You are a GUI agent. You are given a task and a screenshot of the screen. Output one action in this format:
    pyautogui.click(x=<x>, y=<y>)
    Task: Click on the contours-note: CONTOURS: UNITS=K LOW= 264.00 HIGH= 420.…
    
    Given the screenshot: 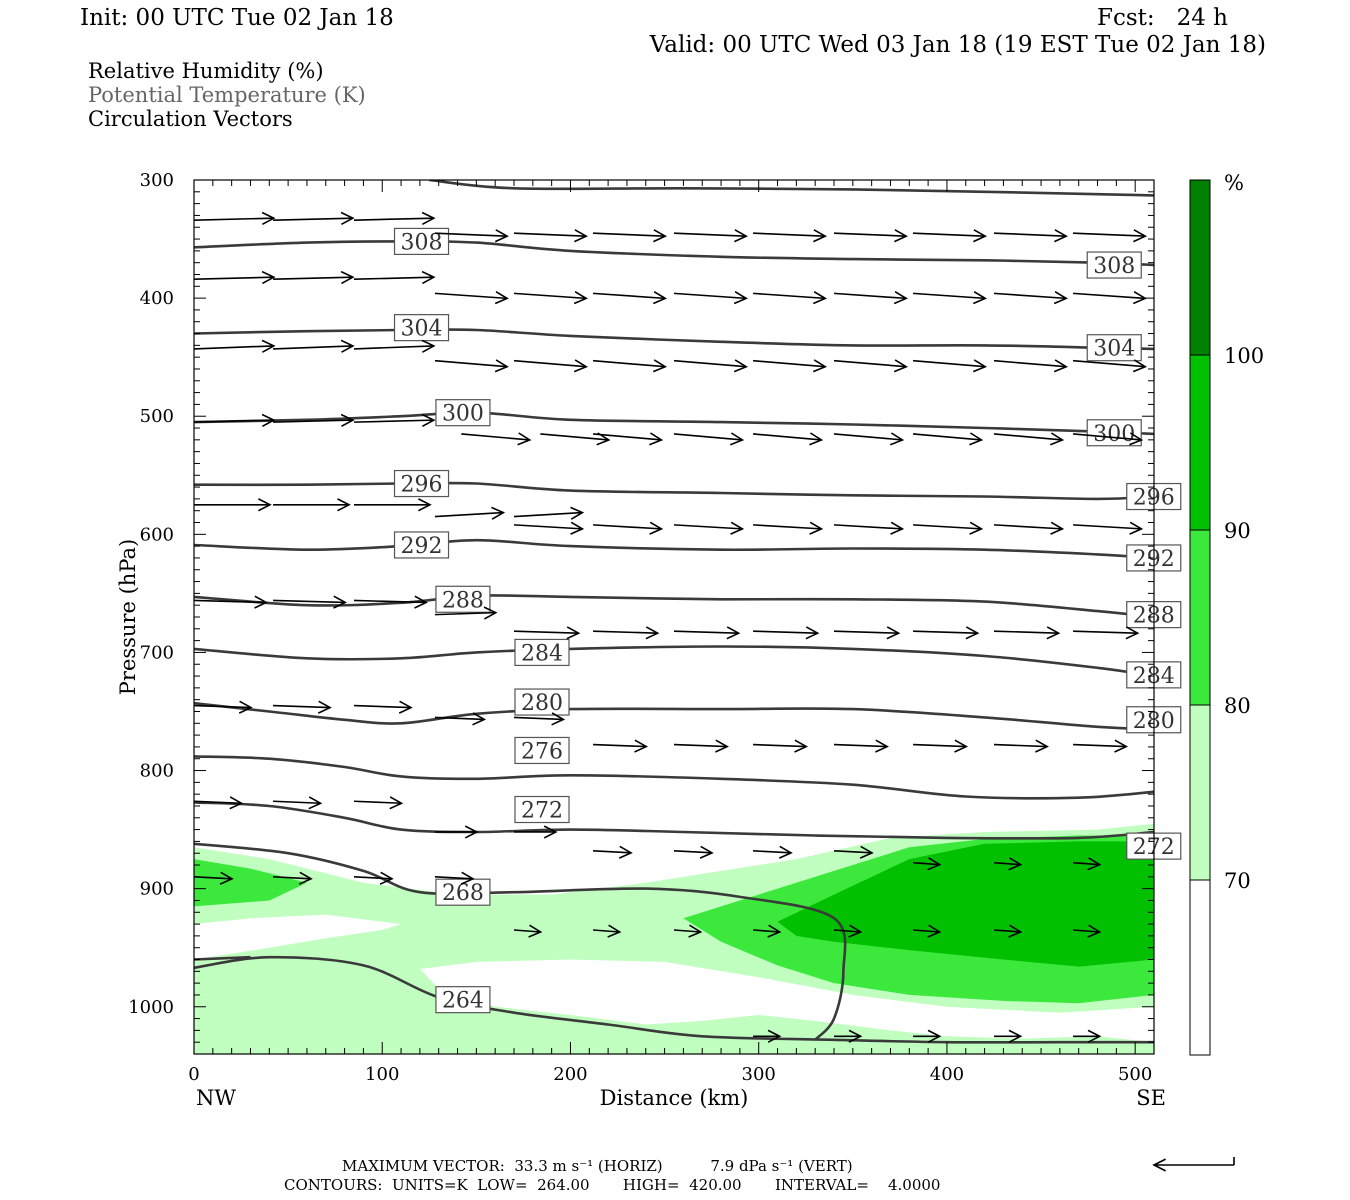 What is the action you would take?
    pyautogui.click(x=612, y=1185)
    